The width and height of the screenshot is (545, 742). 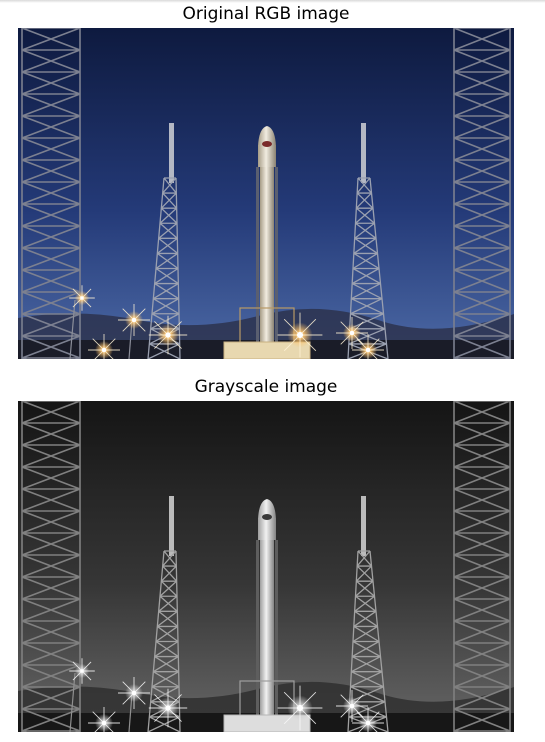 What do you see at coordinates (266, 14) in the screenshot?
I see `panel-title-original: Original RGB image` at bounding box center [266, 14].